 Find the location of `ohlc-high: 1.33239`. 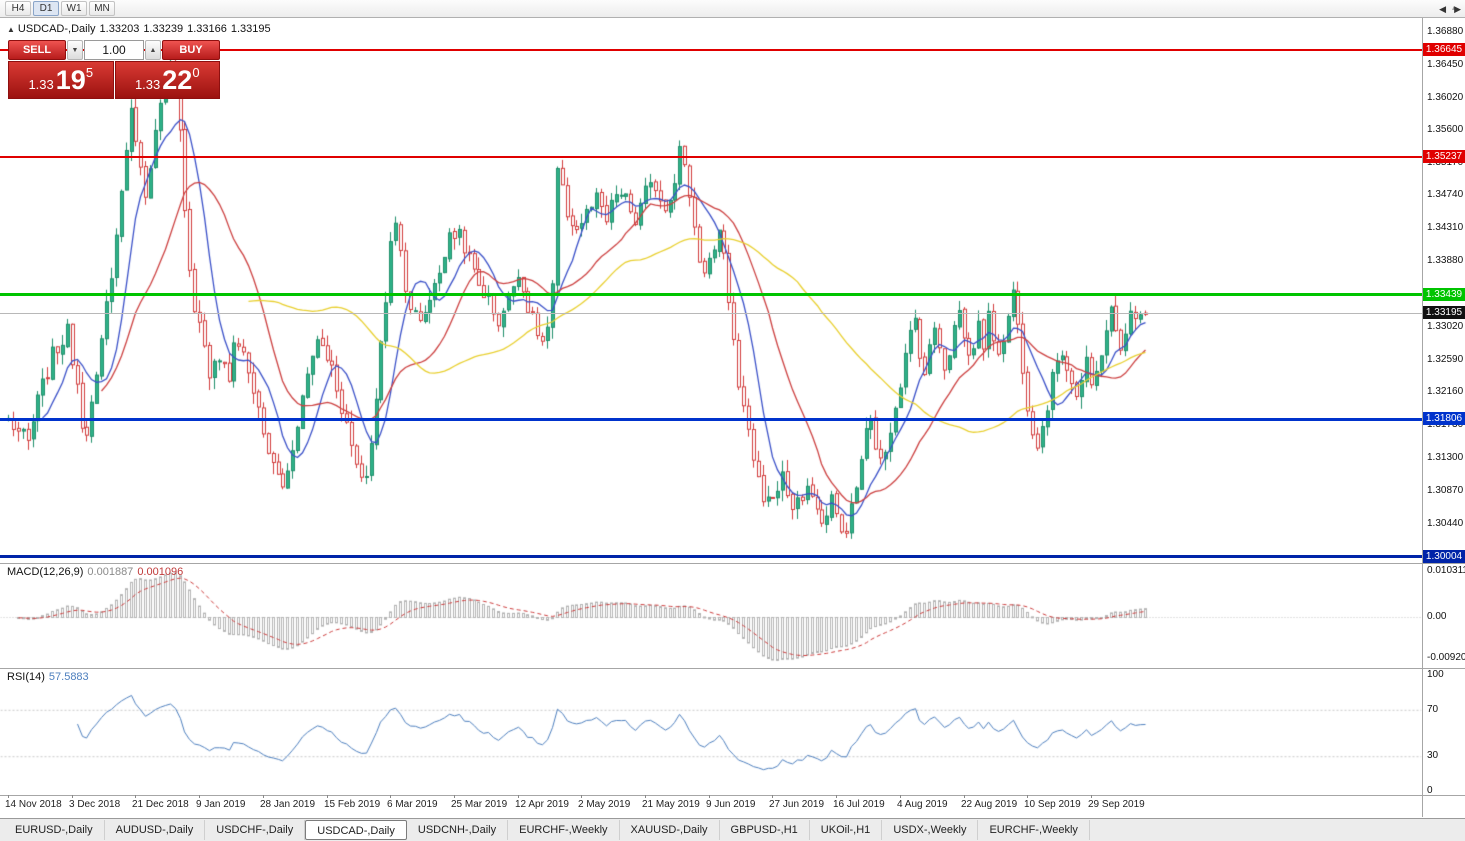

ohlc-high: 1.33239 is located at coordinates (163, 29).